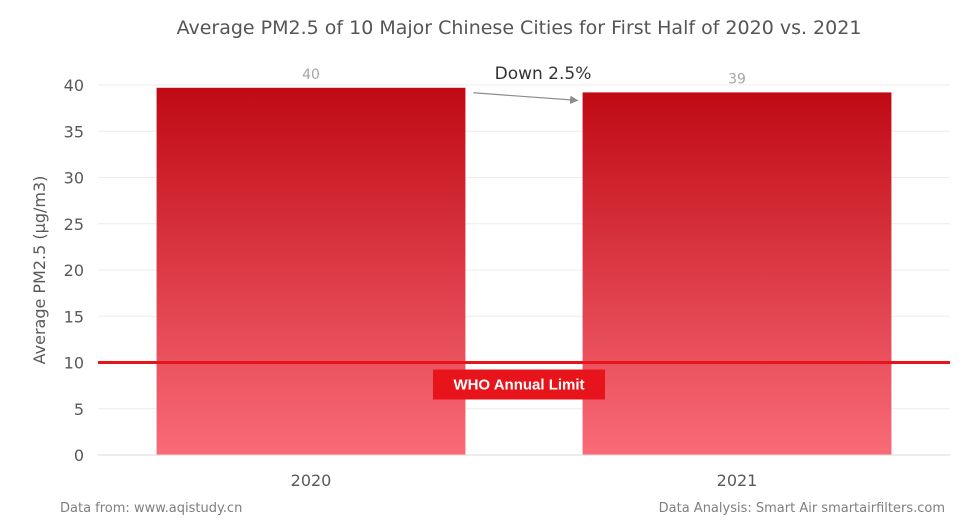 This screenshot has height=524, width=963. I want to click on x-axis-categories: 2020 2021, so click(524, 480).